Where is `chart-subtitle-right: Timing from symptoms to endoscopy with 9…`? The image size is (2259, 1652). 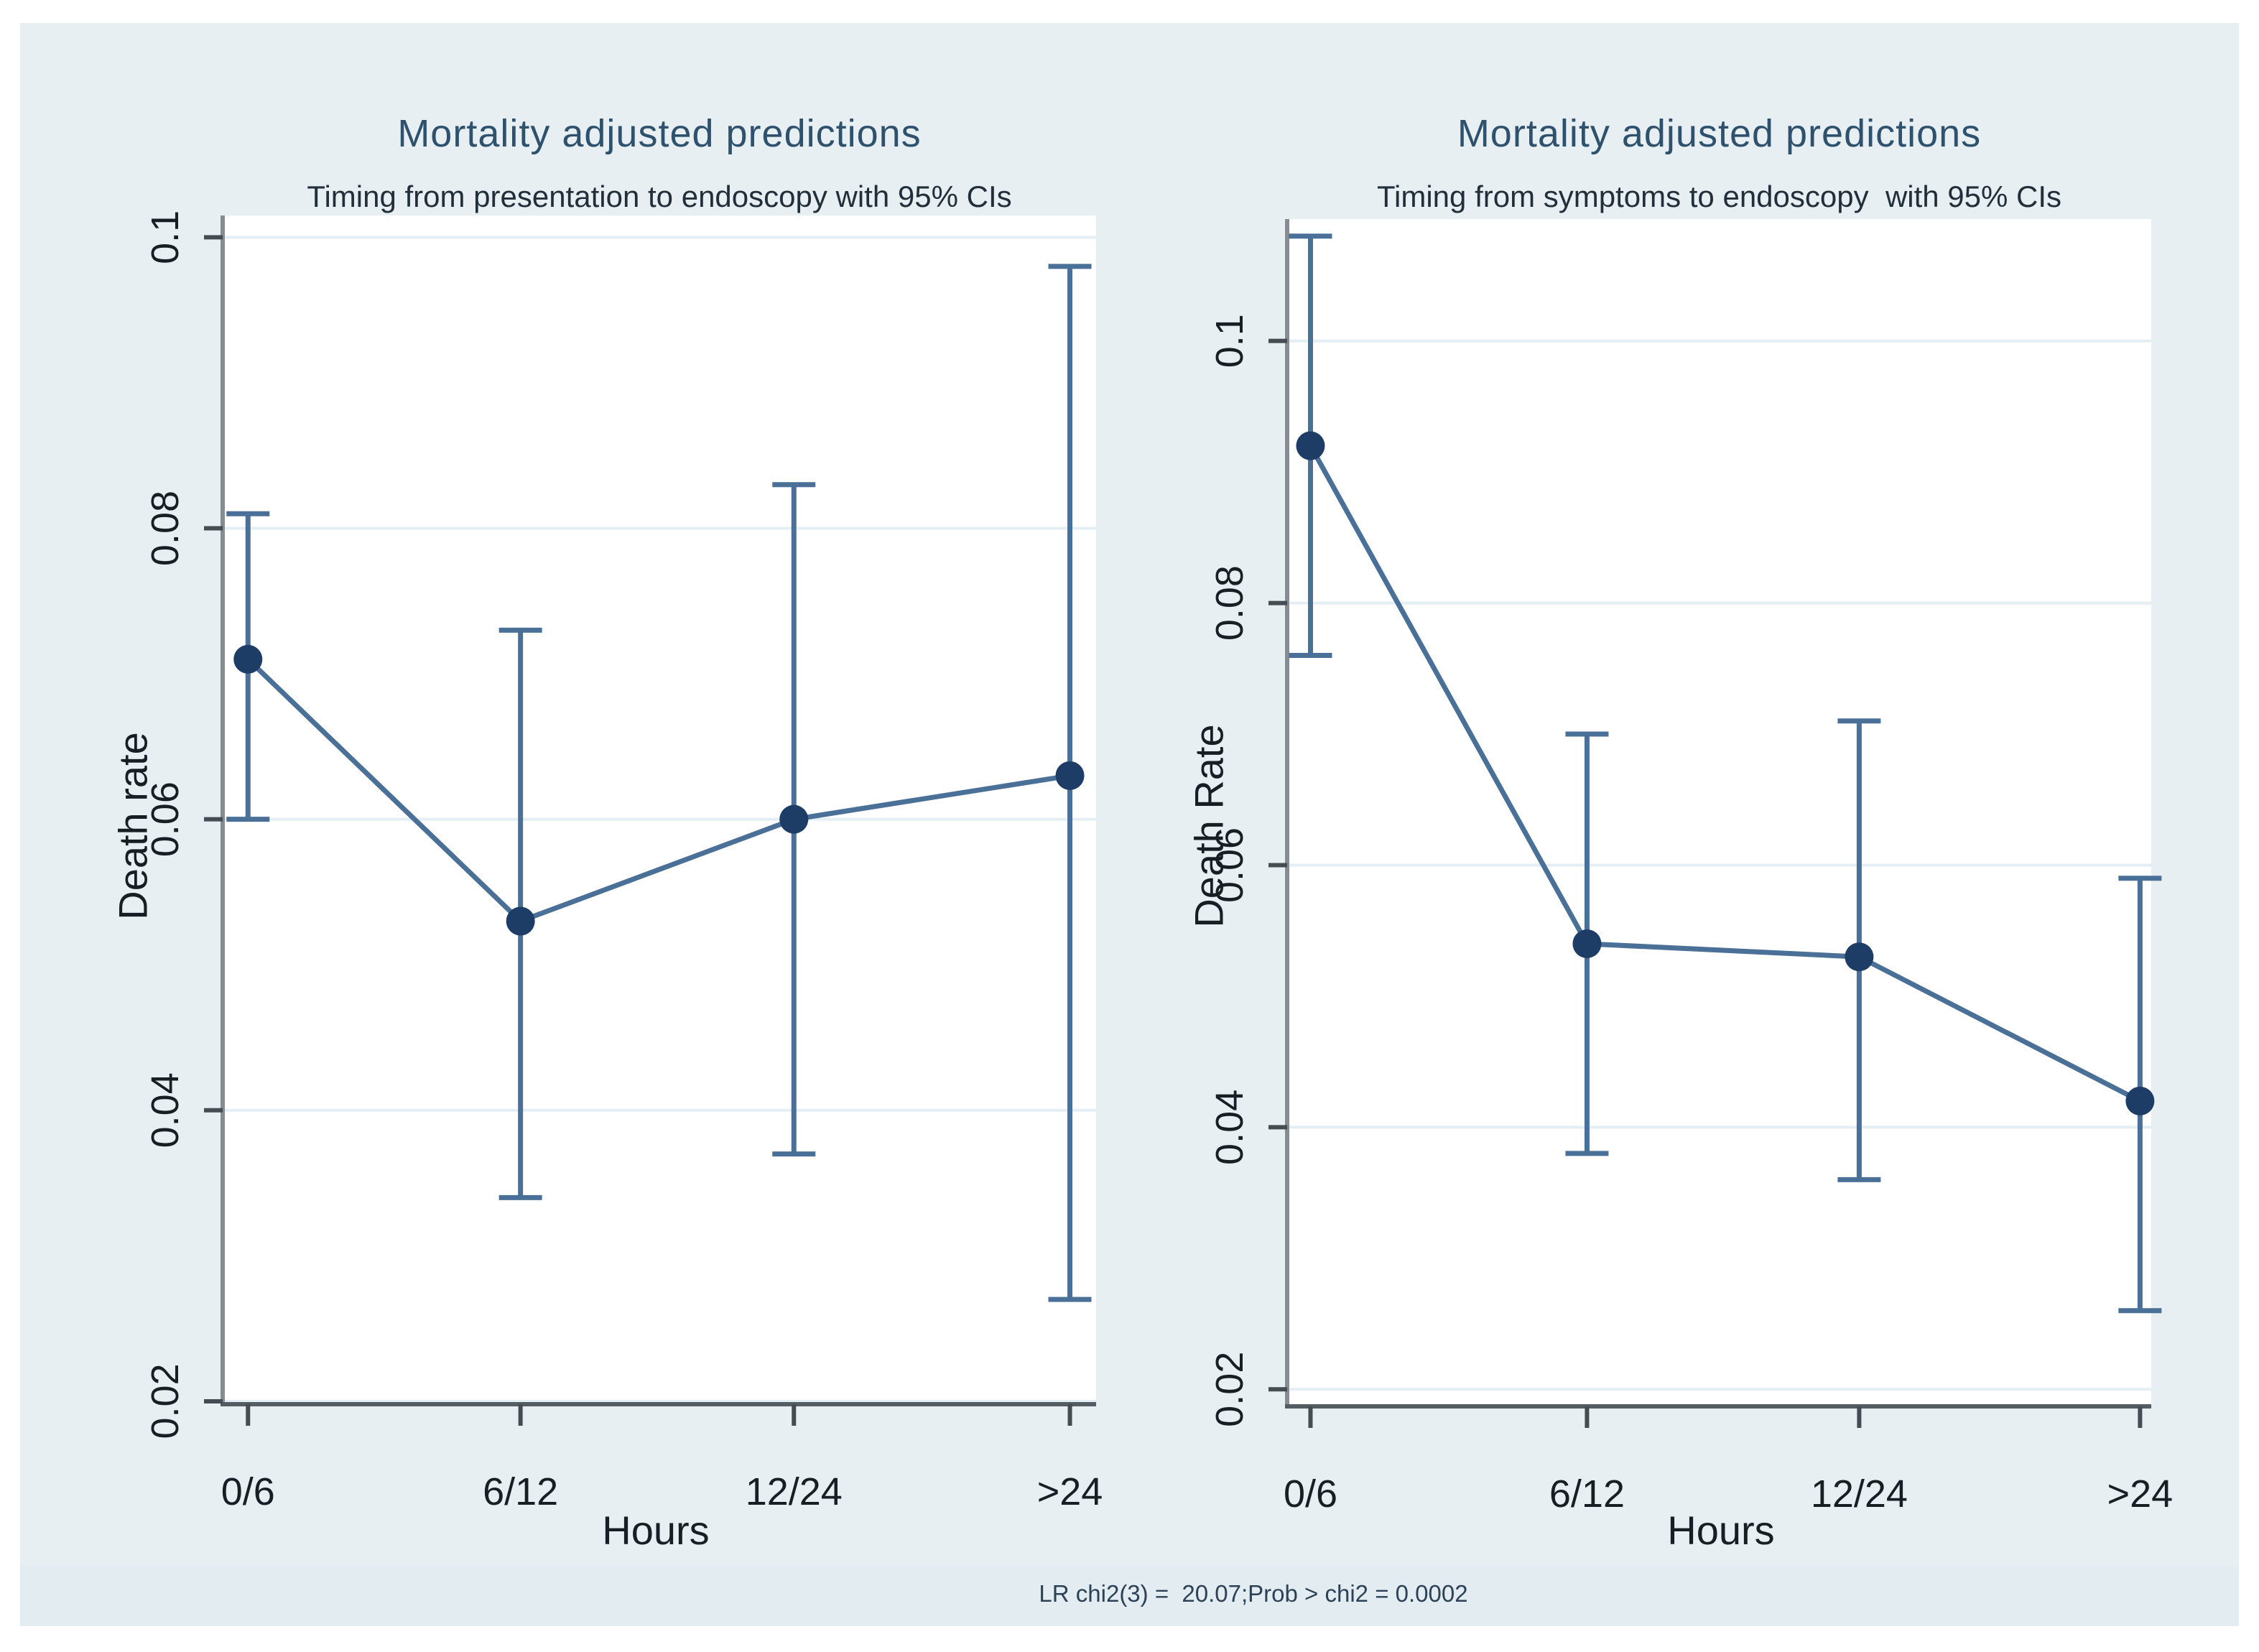
chart-subtitle-right: Timing from symptoms to endoscopy with 9… is located at coordinates (1719, 197).